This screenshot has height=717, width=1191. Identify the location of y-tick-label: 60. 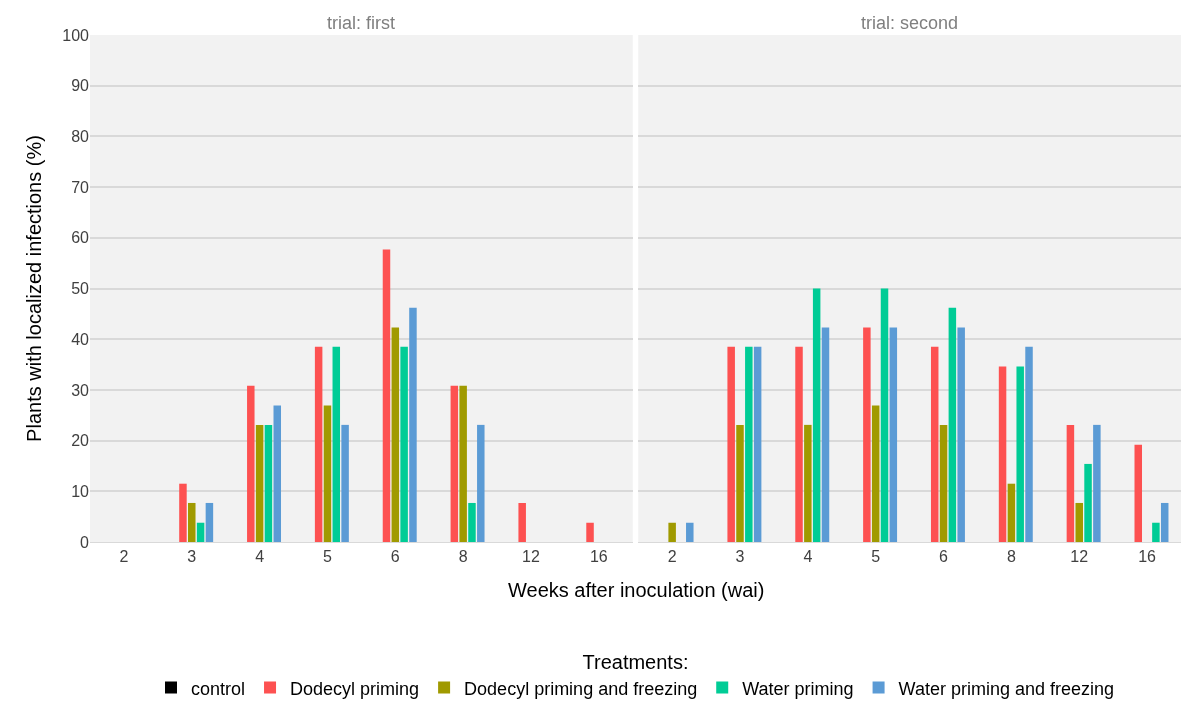
(80, 238).